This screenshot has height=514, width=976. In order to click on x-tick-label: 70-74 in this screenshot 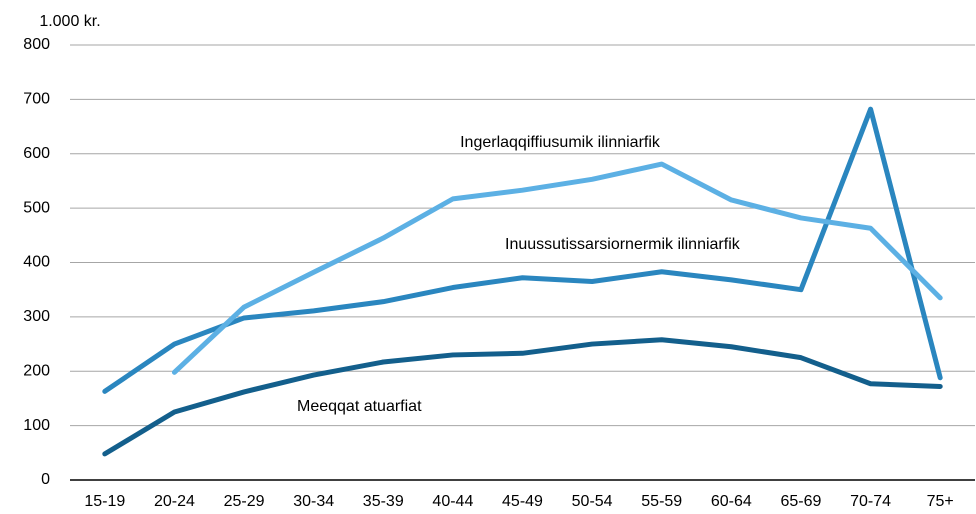, I will do `click(870, 501)`.